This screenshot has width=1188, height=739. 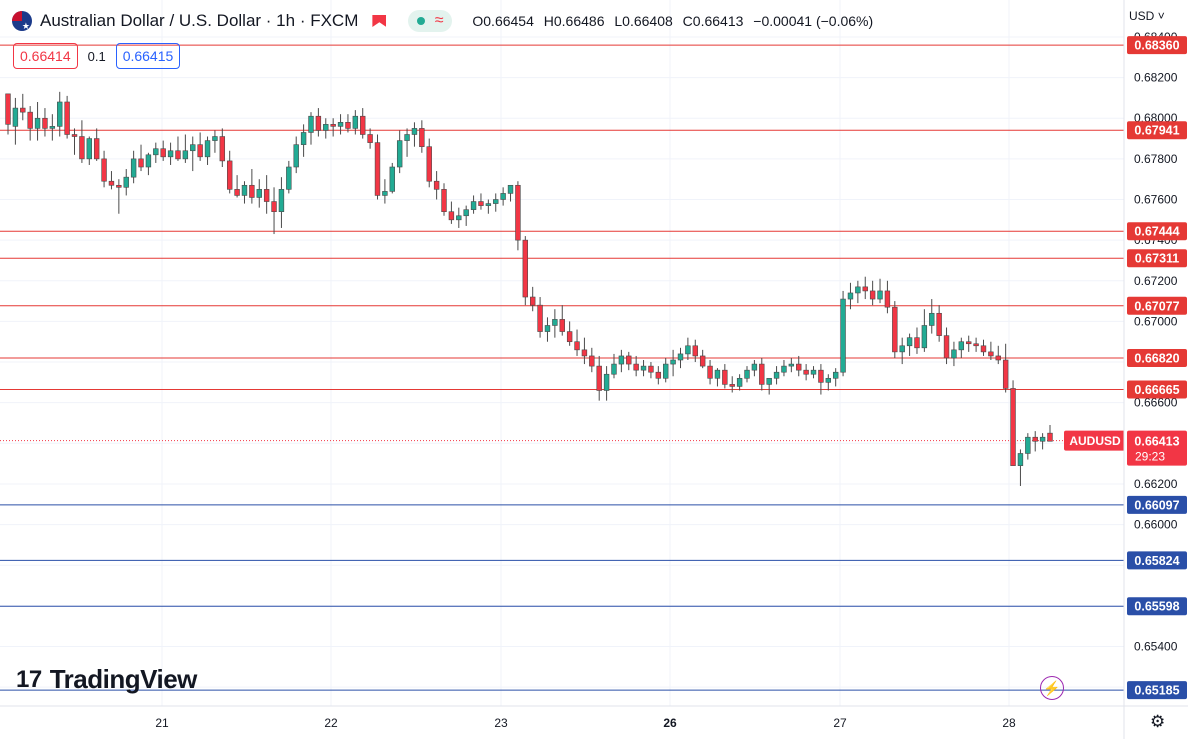 I want to click on status-pill: ≈, so click(x=430, y=21).